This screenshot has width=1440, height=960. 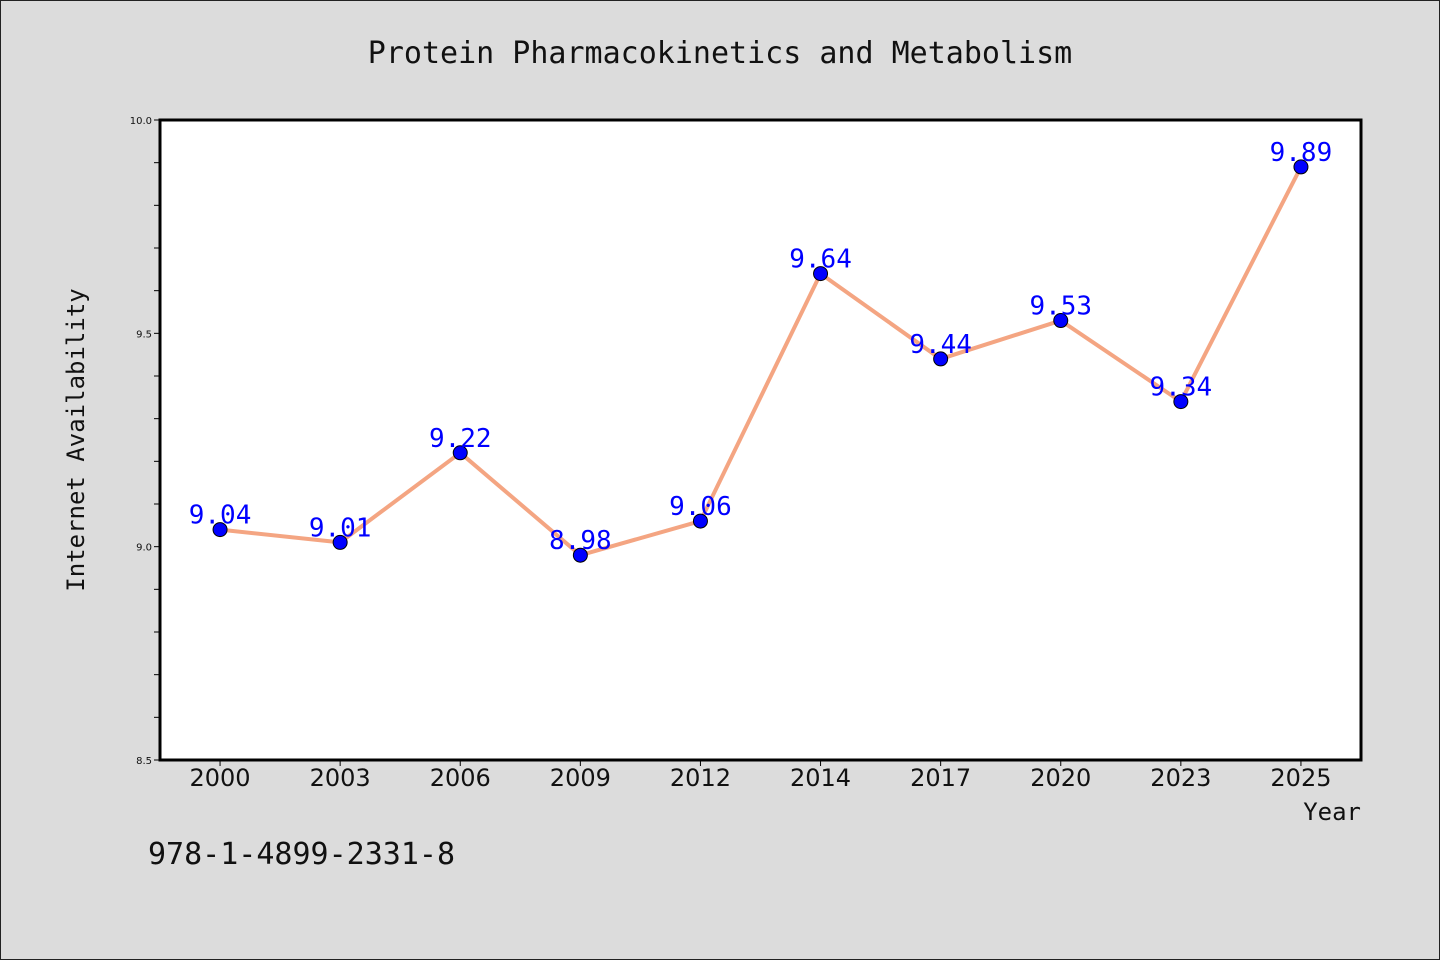 What do you see at coordinates (340, 778) in the screenshot?
I see `x-tick-label: 2003` at bounding box center [340, 778].